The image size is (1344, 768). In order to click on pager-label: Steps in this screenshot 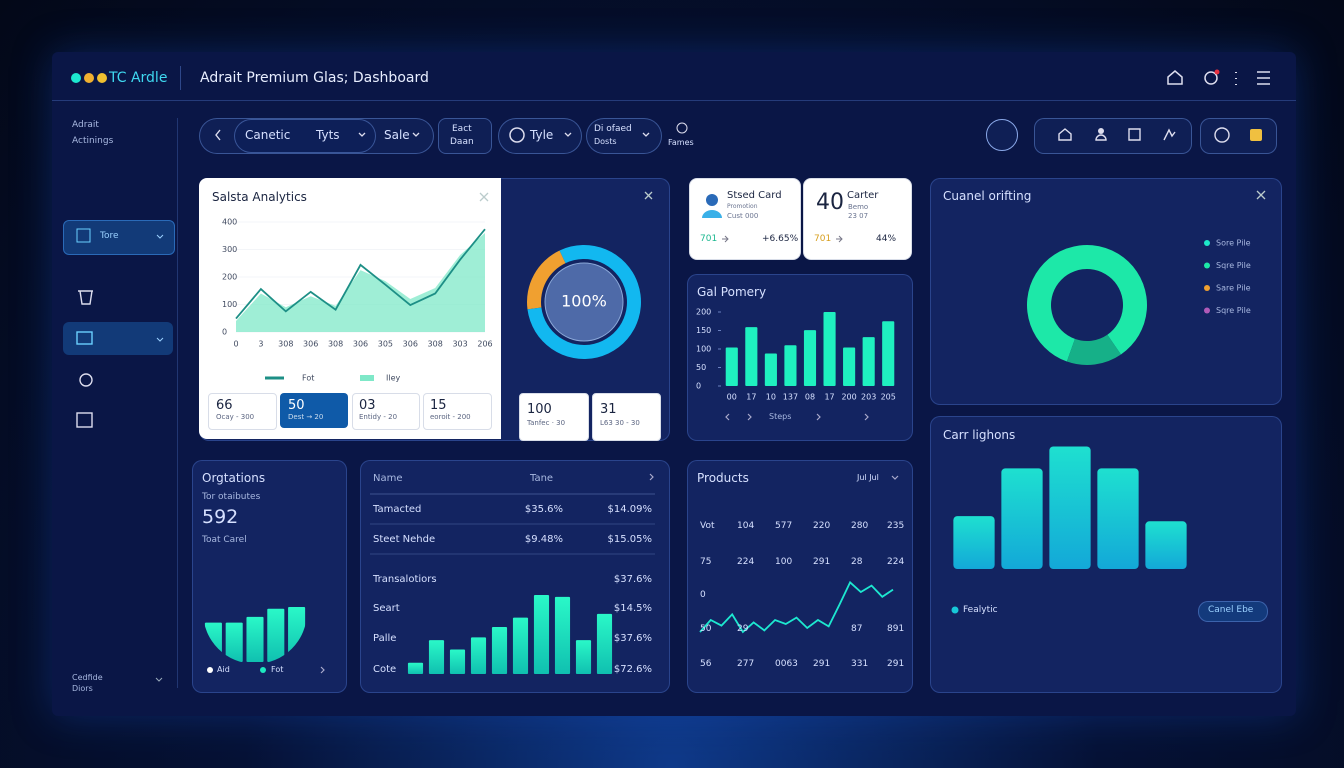, I will do `click(780, 416)`.